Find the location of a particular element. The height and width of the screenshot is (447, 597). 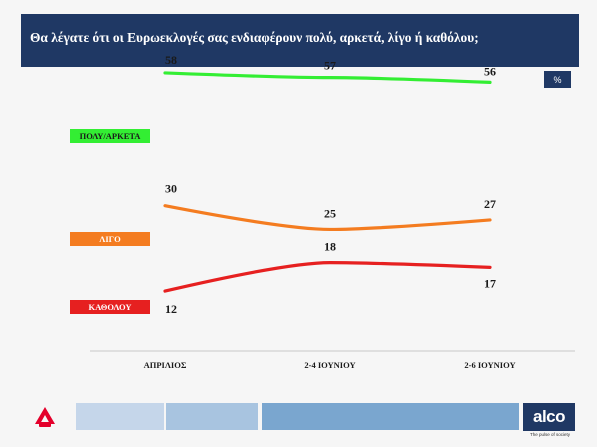

alco-tagline: The pulse of society is located at coordinates (550, 434).